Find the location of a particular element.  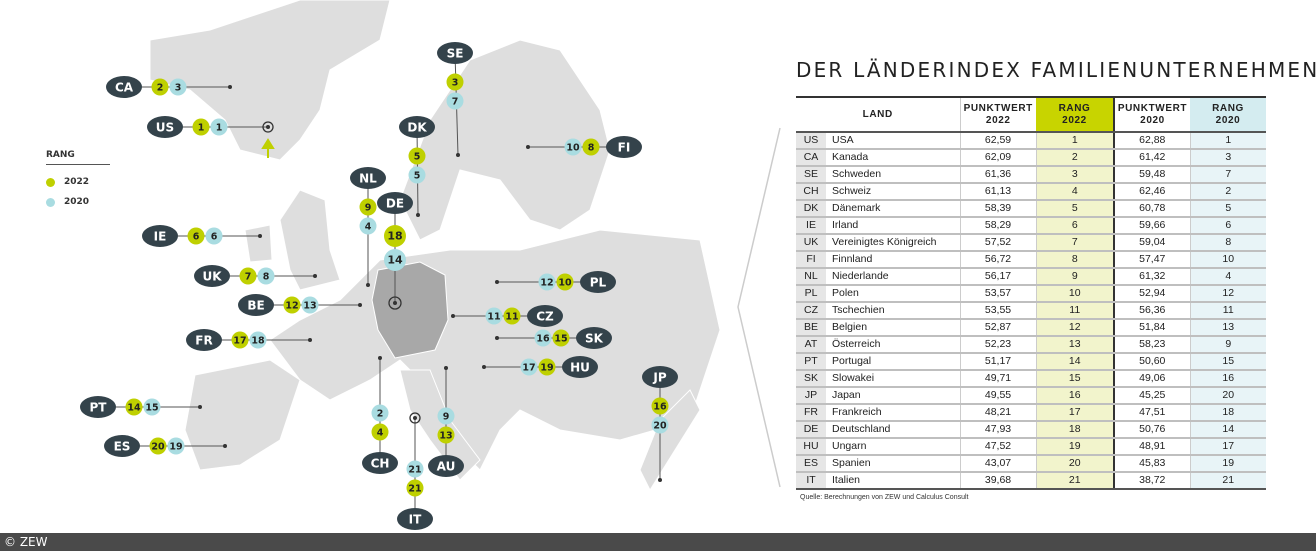

score-2020: 50,60 is located at coordinates (1151, 362).